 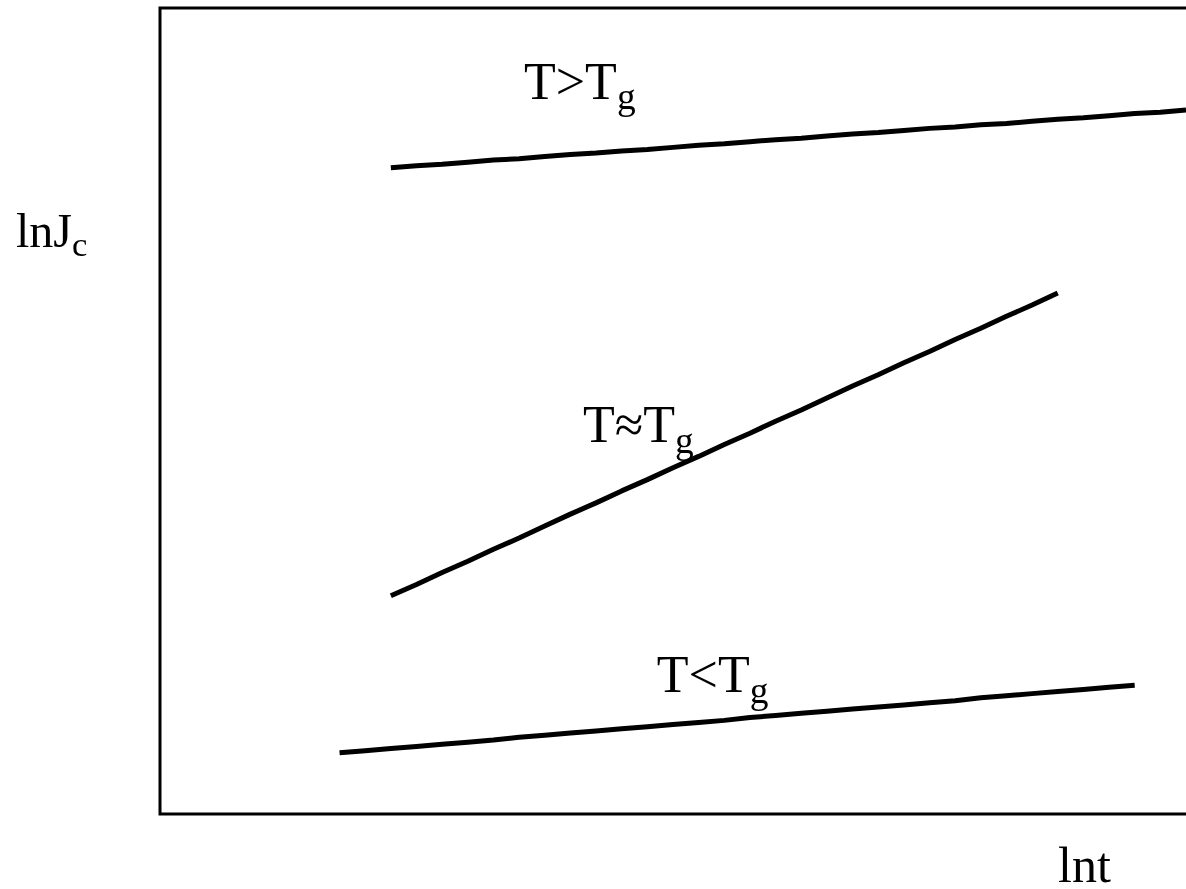 What do you see at coordinates (580, 85) in the screenshot?
I see `series-label: T>T$_{g}$` at bounding box center [580, 85].